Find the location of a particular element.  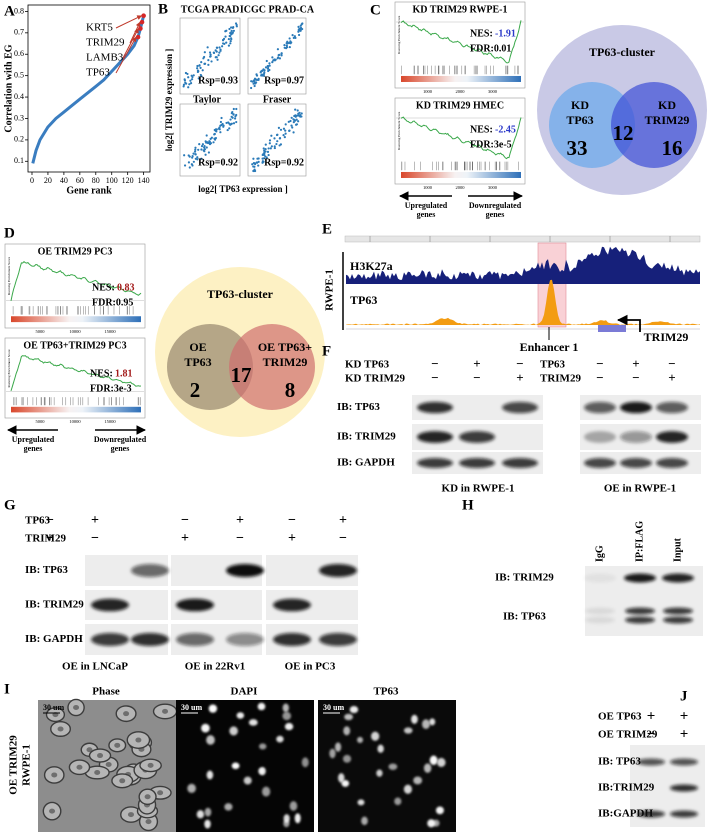

fdr: FDR:3e-5 is located at coordinates (491, 144).